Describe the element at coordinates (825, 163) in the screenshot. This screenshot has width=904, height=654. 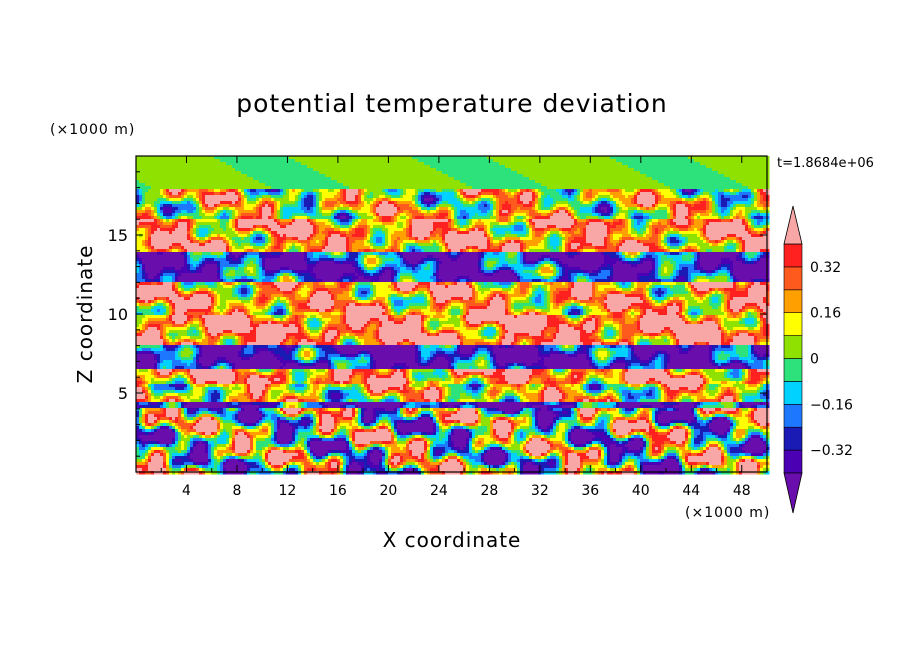
I see `time-label: t=1.8684e+06` at that location.